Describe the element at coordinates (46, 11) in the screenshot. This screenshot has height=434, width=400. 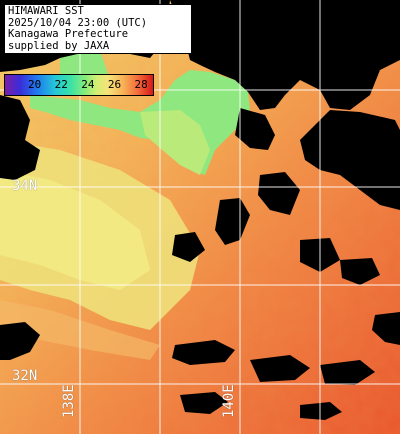
I see `product-title: HIMAWARI SST` at that location.